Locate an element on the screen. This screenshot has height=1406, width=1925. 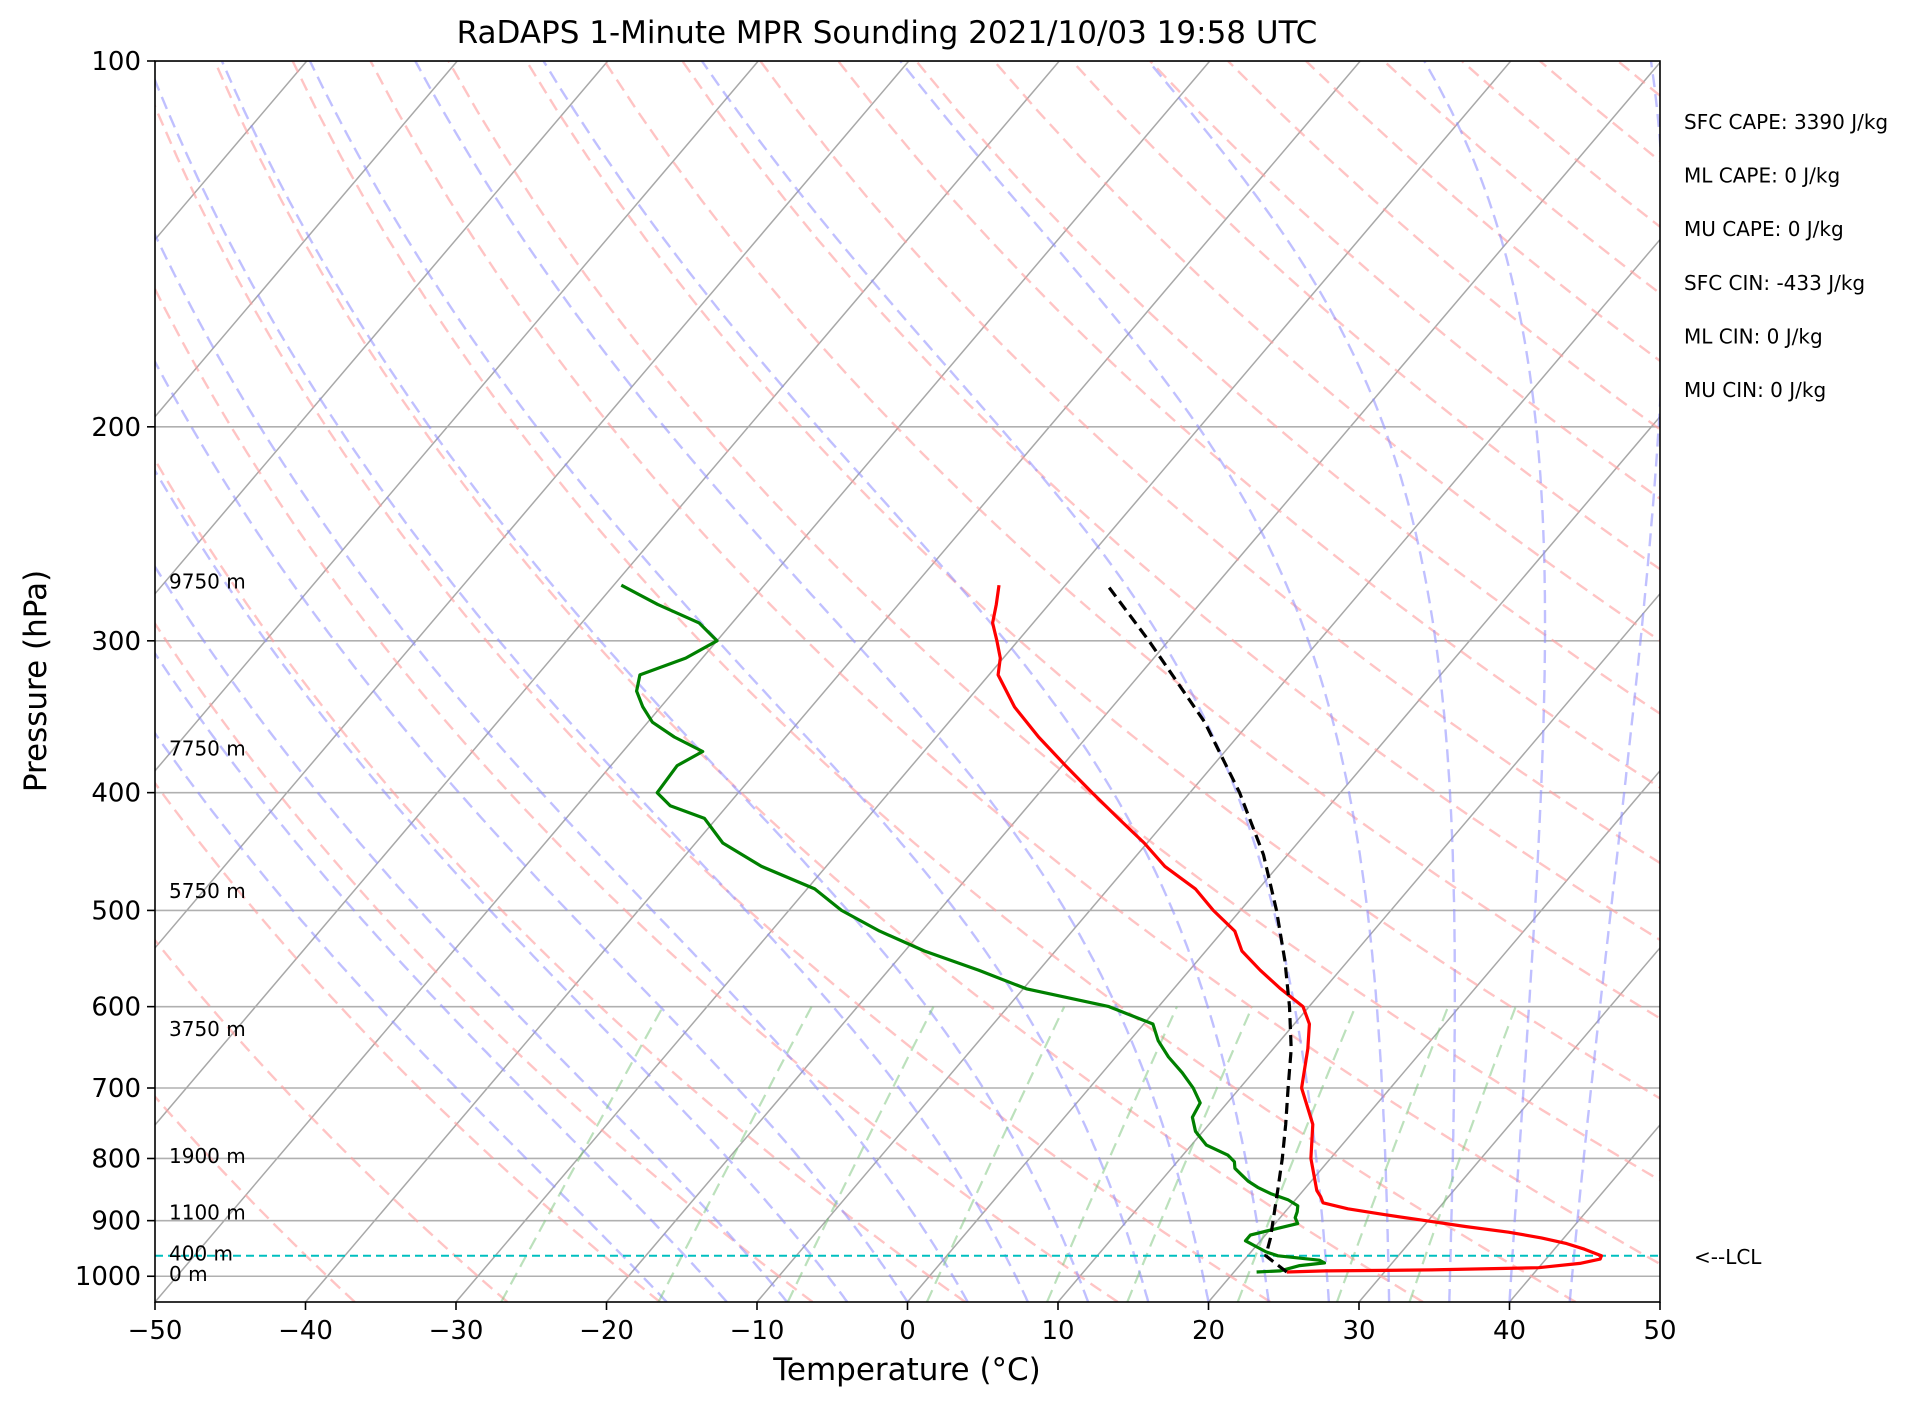
stat-line: MU CAPE: 0 J/kg is located at coordinates (1764, 229).